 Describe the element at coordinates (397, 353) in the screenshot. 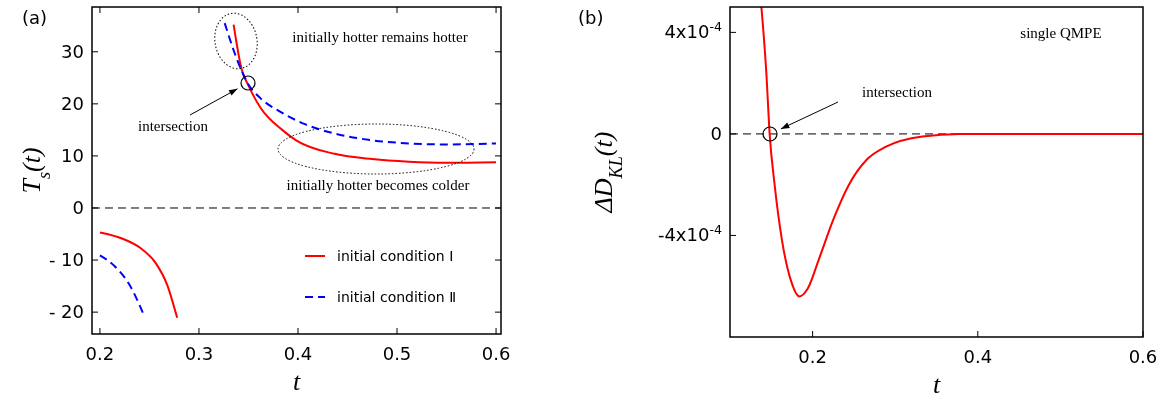

I see `x-tick-label: 0.5` at that location.